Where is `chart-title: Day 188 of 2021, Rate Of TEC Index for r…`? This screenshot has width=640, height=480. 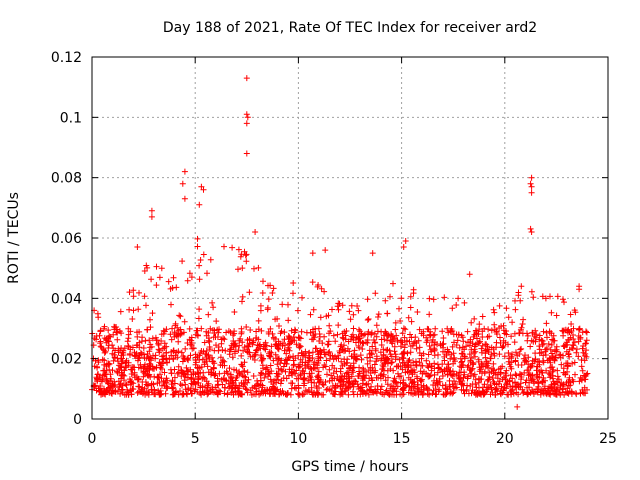
chart-title: Day 188 of 2021, Rate Of TEC Index for r… is located at coordinates (350, 28).